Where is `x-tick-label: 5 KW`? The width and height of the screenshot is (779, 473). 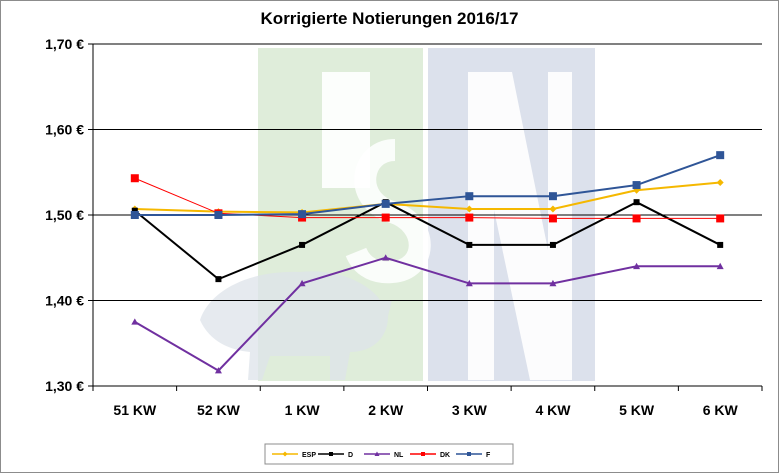 x-tick-label: 5 KW is located at coordinates (637, 410).